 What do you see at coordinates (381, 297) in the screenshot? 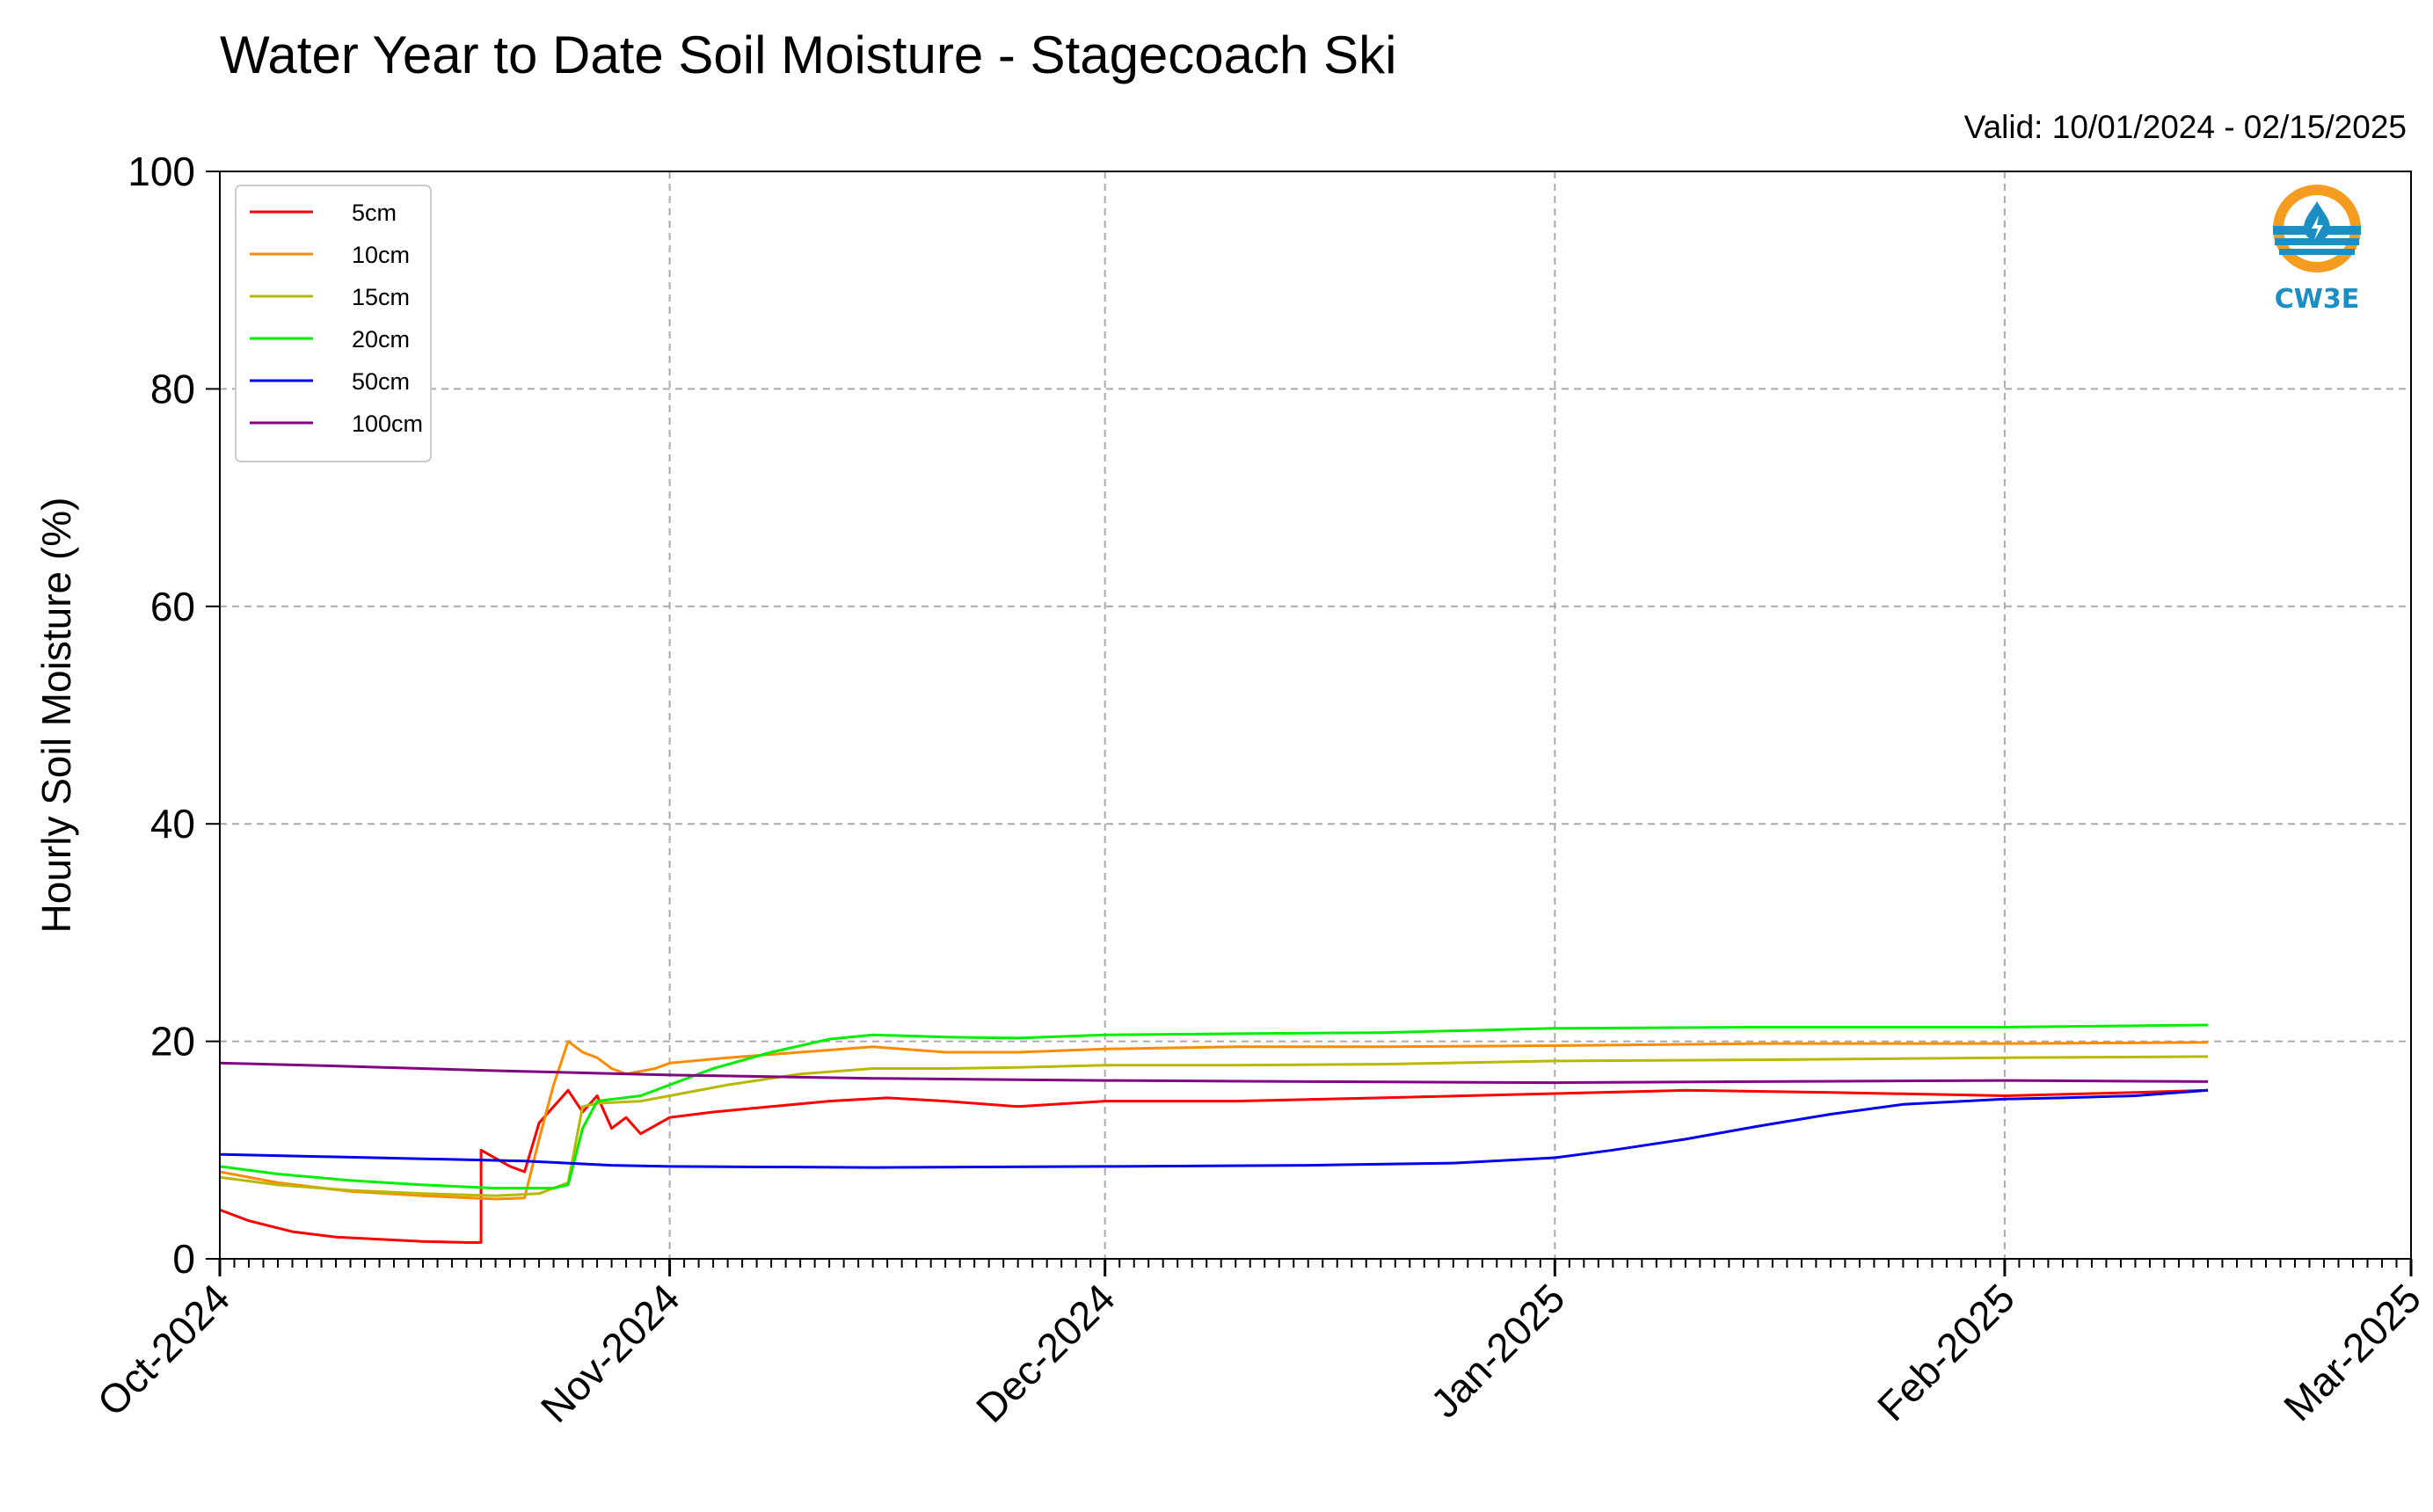
I see `legend-label: 15cm` at bounding box center [381, 297].